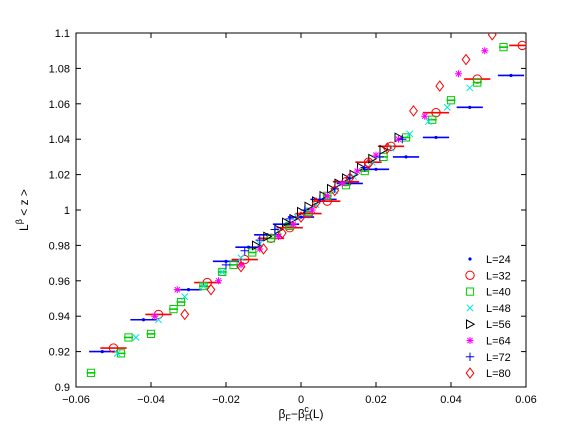  I want to click on legend-label: L=48, so click(498, 309).